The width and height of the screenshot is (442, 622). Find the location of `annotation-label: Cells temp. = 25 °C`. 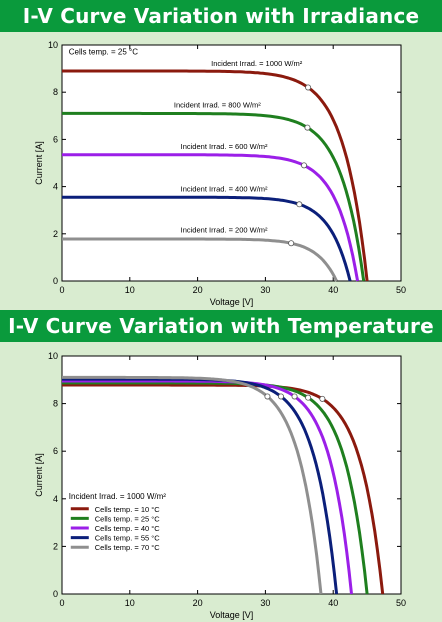

annotation-label: Cells temp. = 25 °C is located at coordinates (103, 51).